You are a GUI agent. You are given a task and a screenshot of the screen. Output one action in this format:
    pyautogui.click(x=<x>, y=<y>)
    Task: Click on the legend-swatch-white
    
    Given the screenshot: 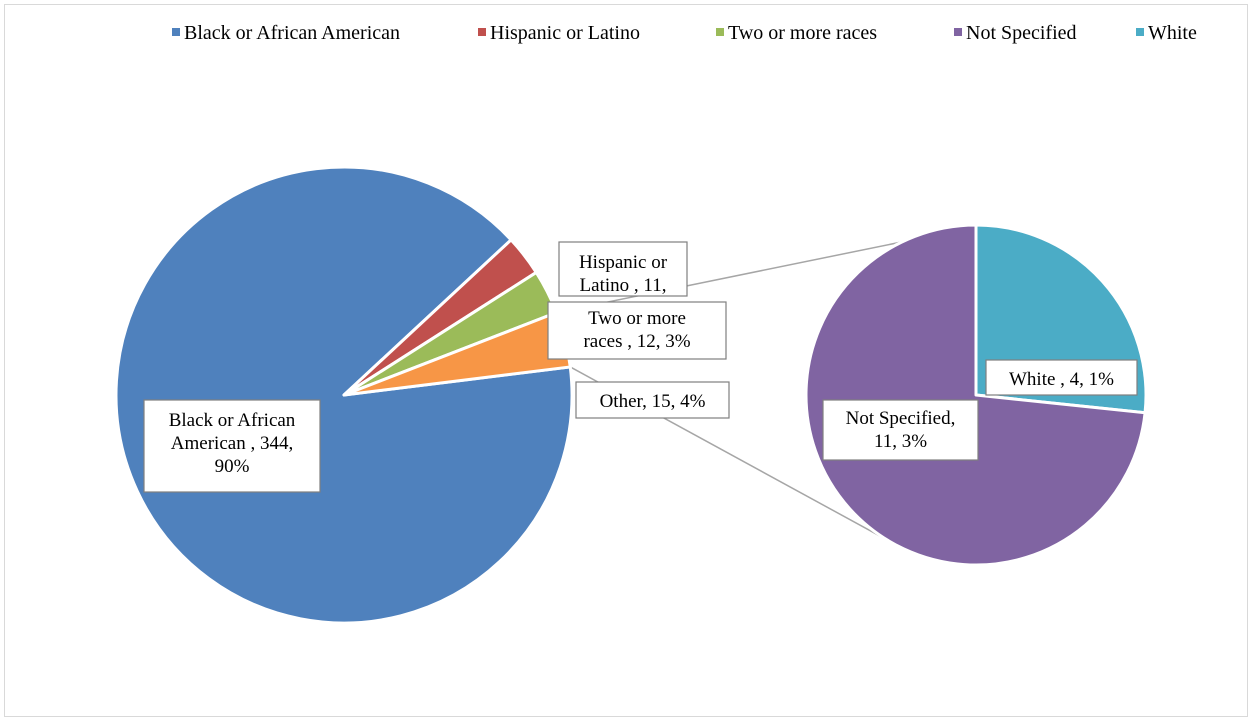 What is the action you would take?
    pyautogui.click(x=1140, y=32)
    